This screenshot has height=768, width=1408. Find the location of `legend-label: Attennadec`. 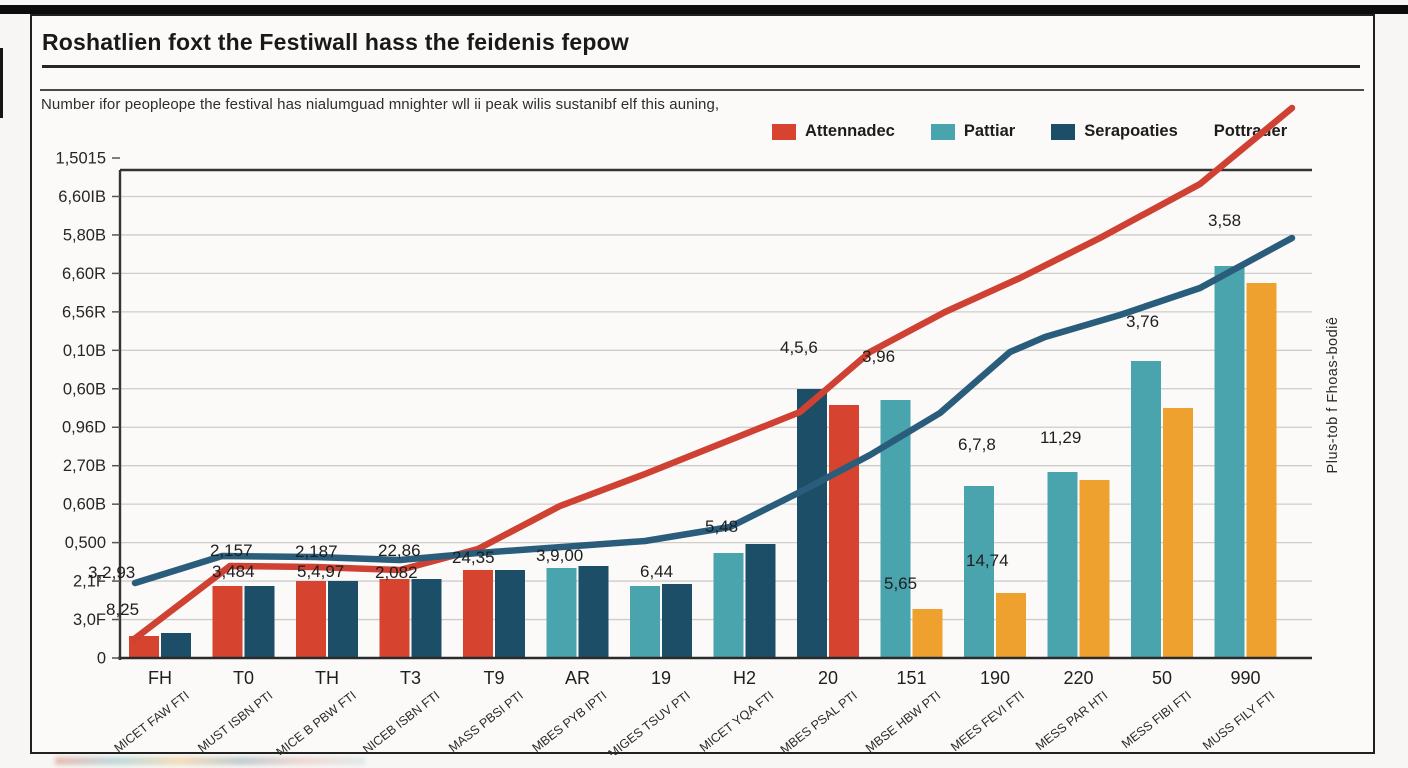

legend-label: Attennadec is located at coordinates (850, 131).